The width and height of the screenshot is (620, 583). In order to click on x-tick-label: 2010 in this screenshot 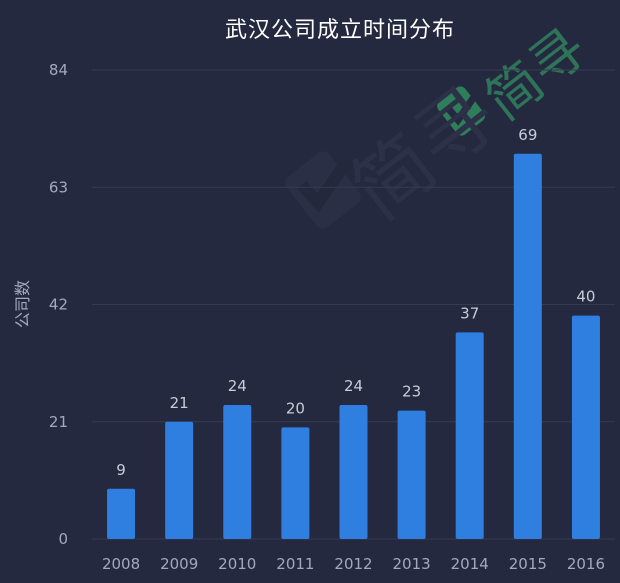, I will do `click(237, 564)`.